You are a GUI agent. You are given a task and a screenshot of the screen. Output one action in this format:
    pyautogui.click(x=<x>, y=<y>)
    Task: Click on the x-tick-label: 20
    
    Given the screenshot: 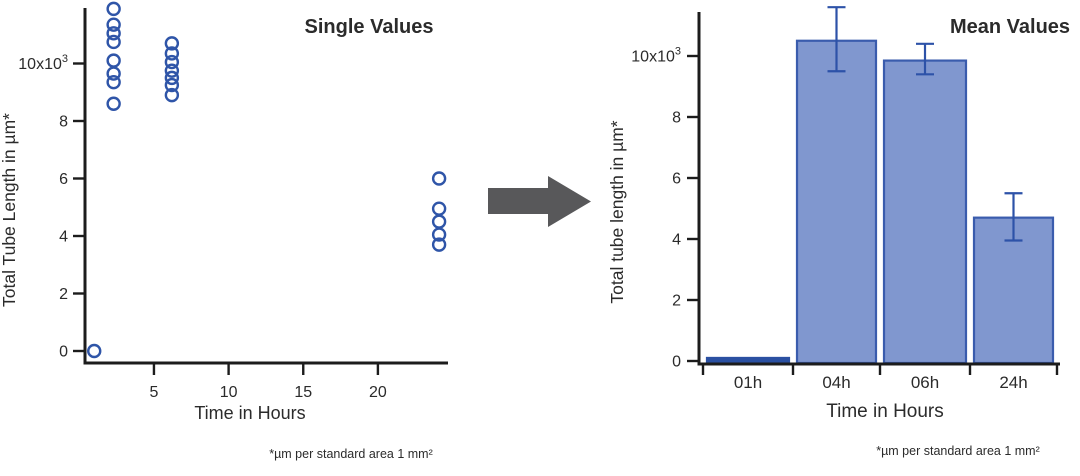 What is the action you would take?
    pyautogui.click(x=378, y=392)
    